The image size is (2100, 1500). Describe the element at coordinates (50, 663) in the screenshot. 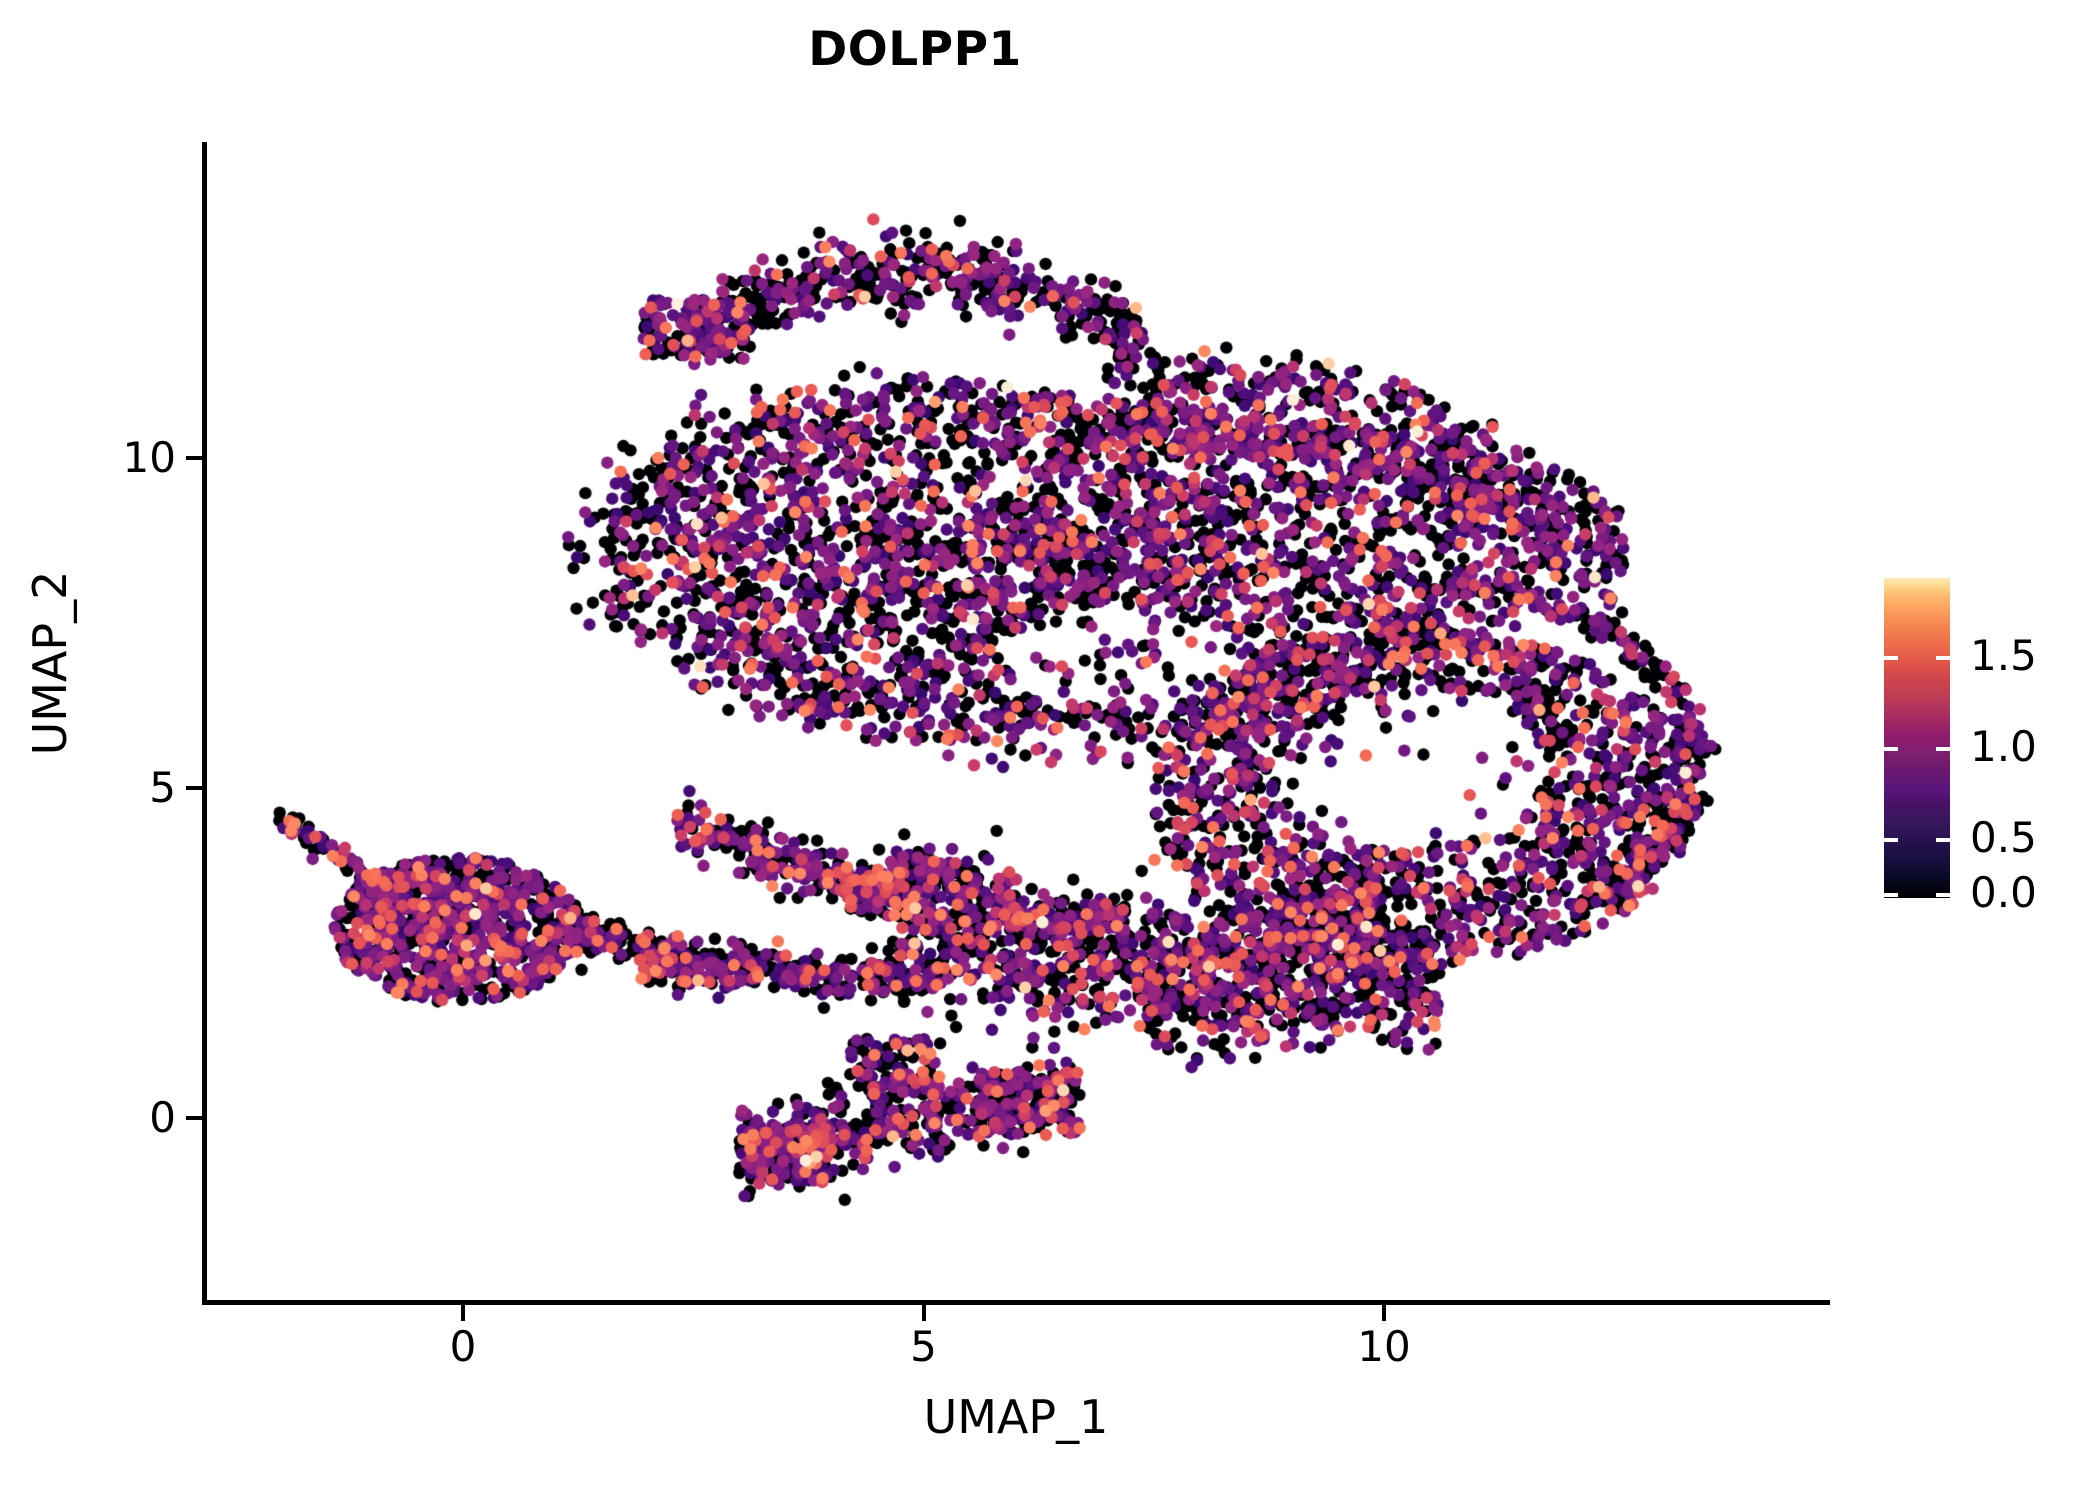

I see `y-axis-label: UMAP_2` at that location.